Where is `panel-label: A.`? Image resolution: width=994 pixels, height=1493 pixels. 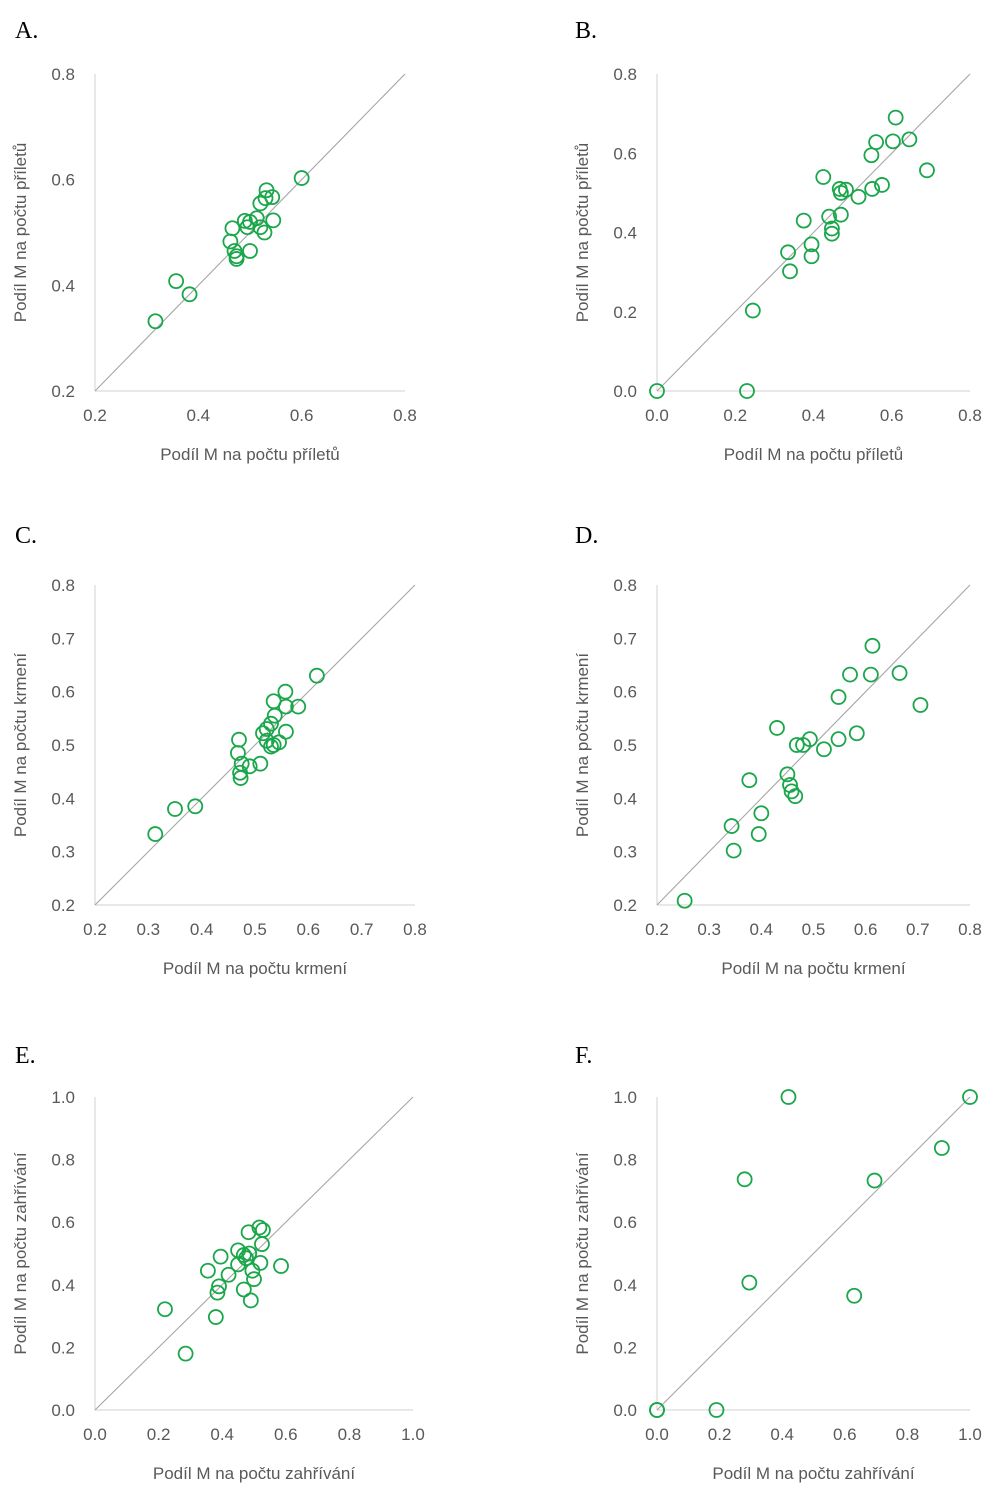 panel-label: A. is located at coordinates (26, 31).